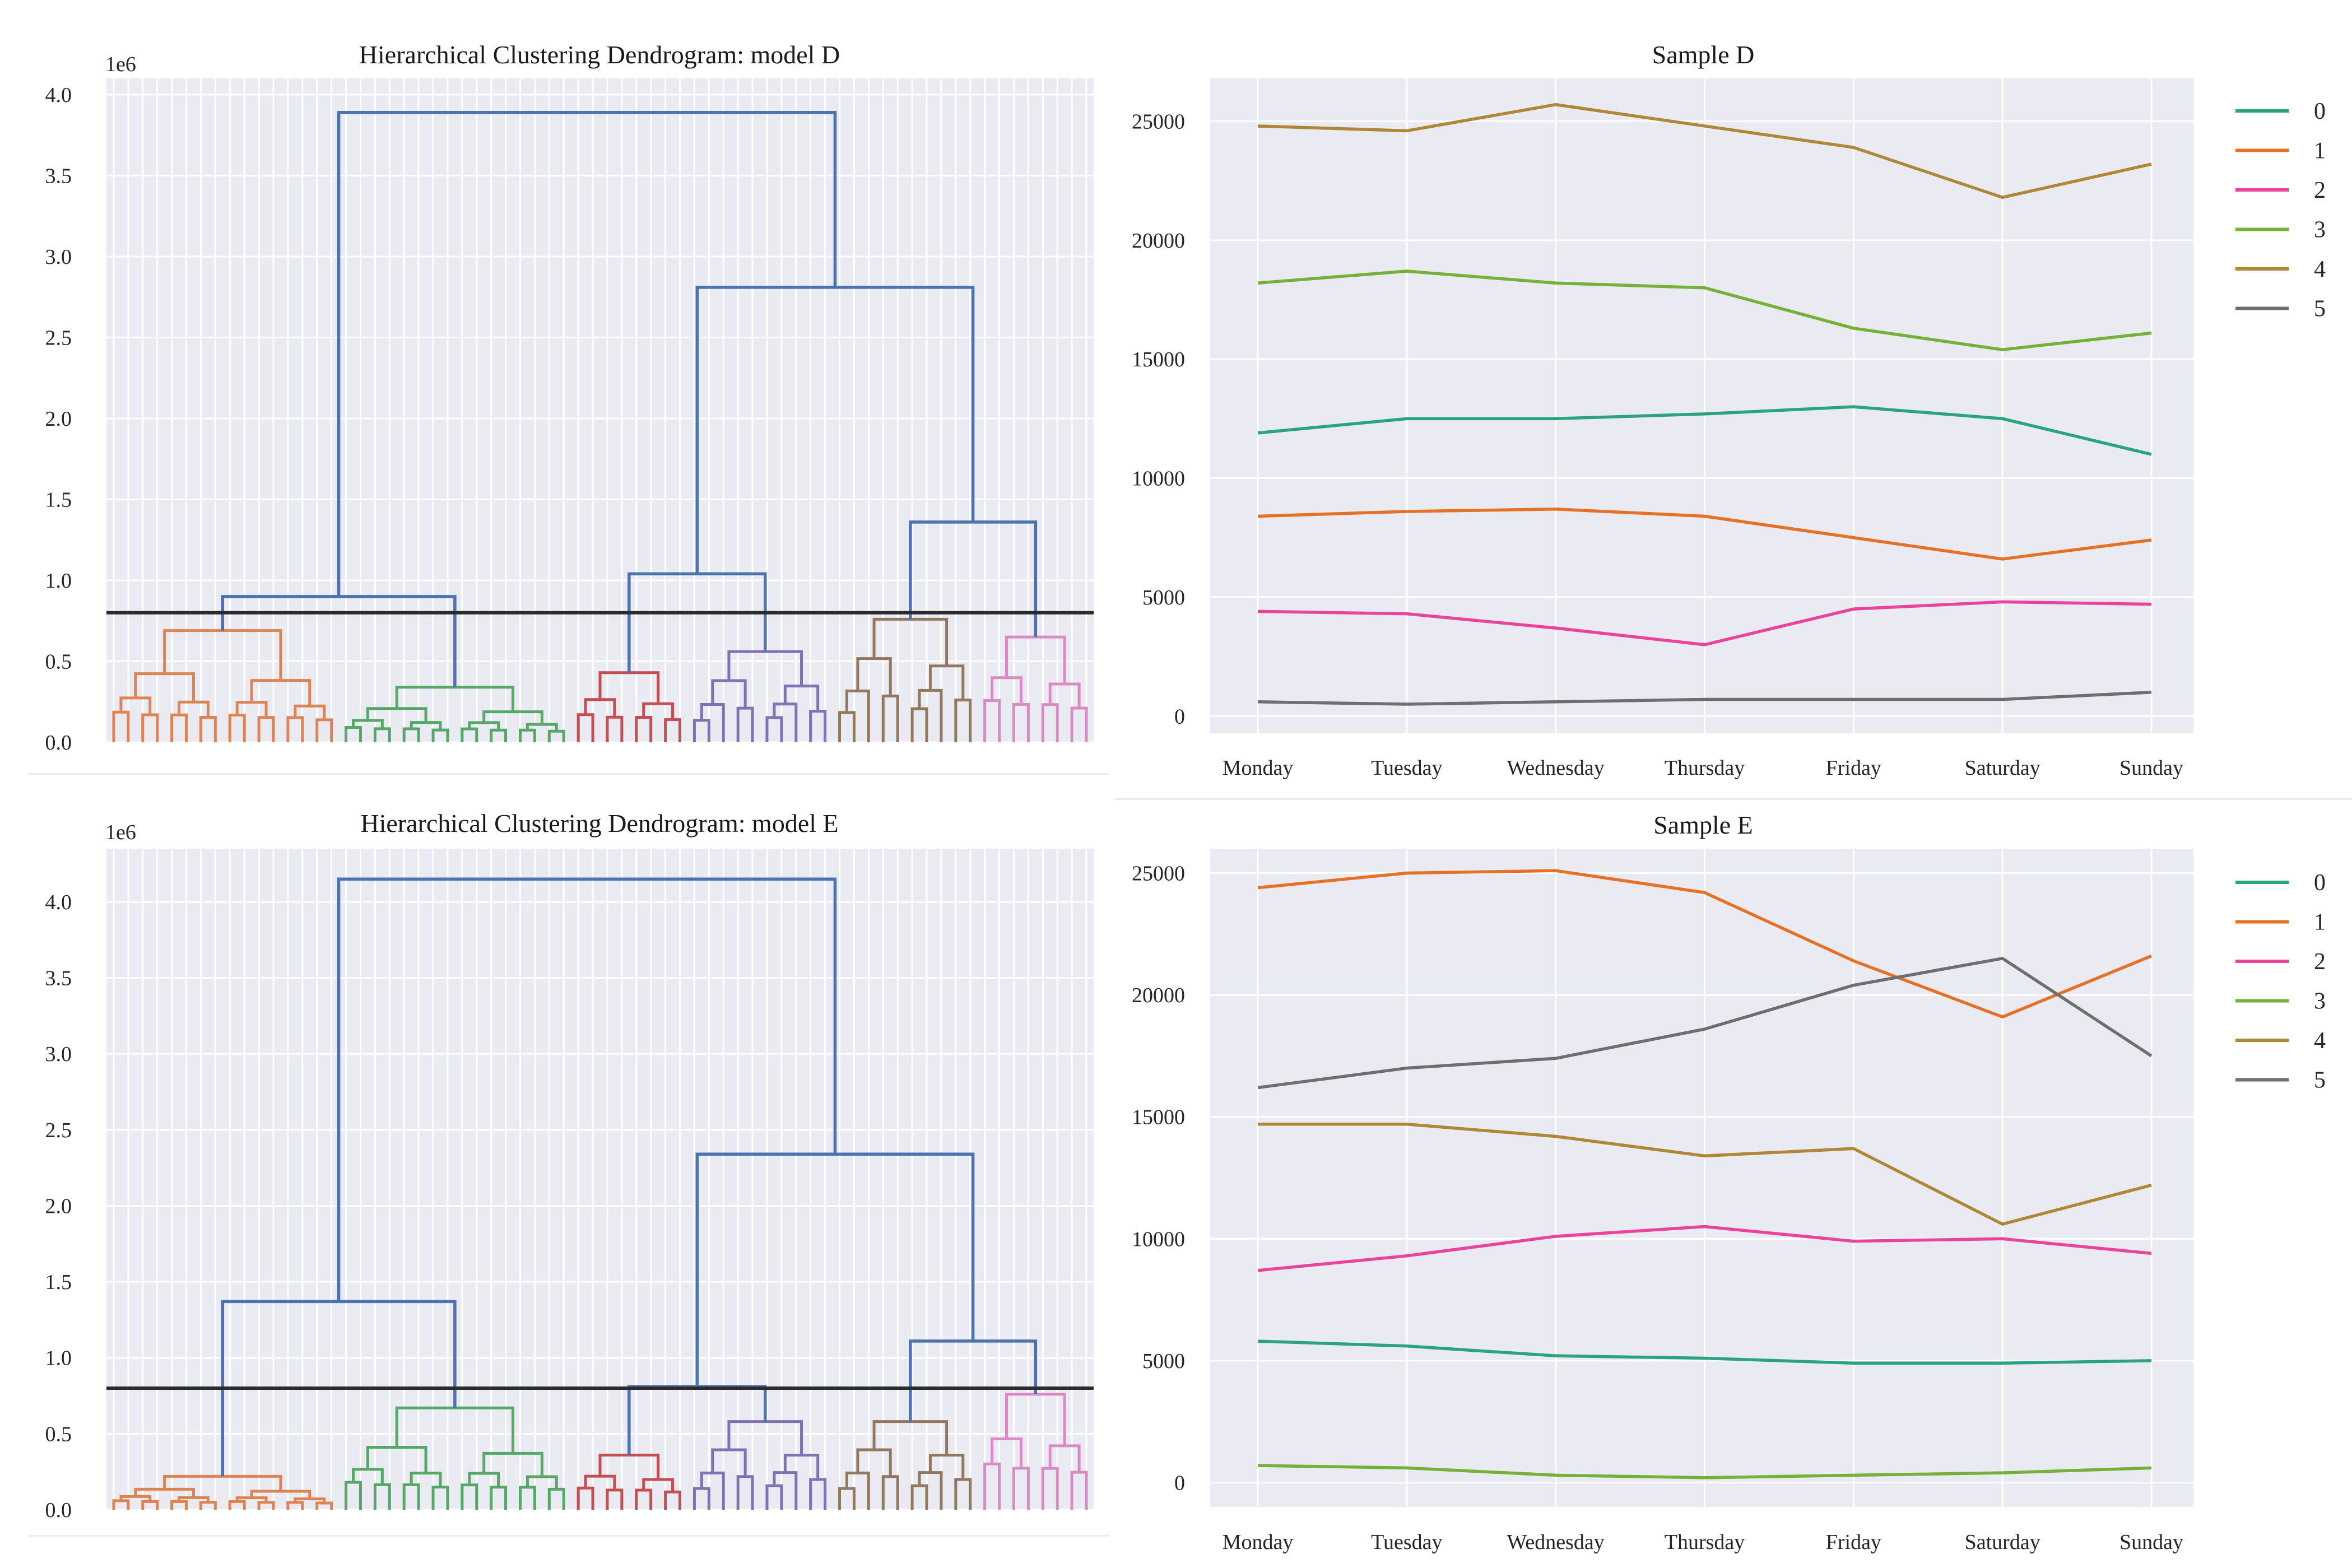  What do you see at coordinates (58, 979) in the screenshot?
I see `y-tick-label: 3.5` at bounding box center [58, 979].